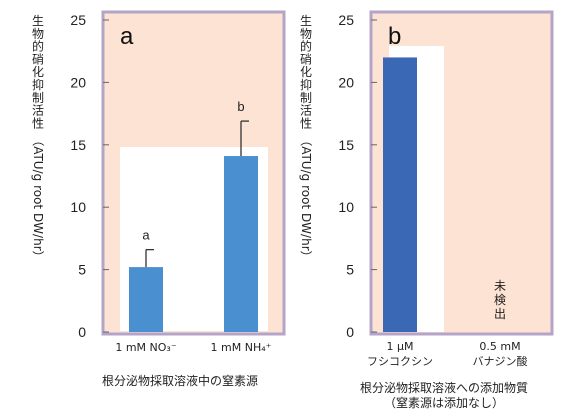 The width and height of the screenshot is (563, 420). I want to click on x-category-label-1: 1 mM NO₃⁻, so click(145, 347).